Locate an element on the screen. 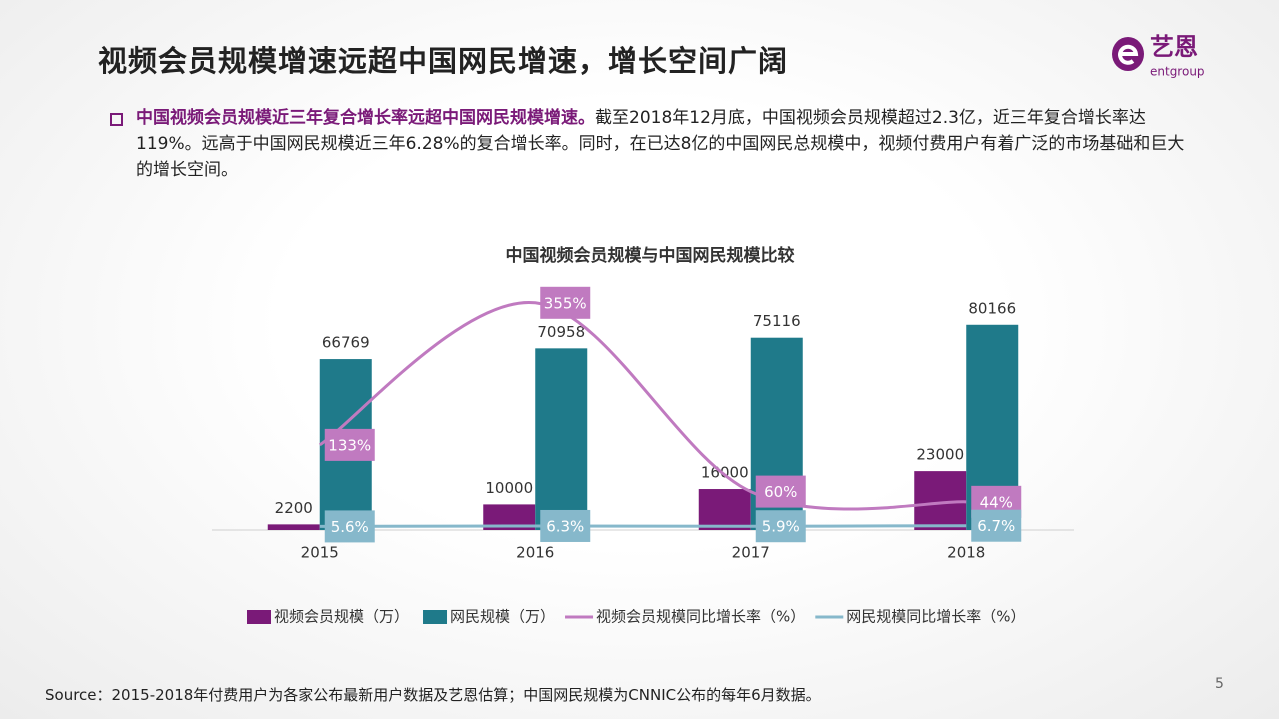  bar-value-label: 80166 is located at coordinates (992, 308).